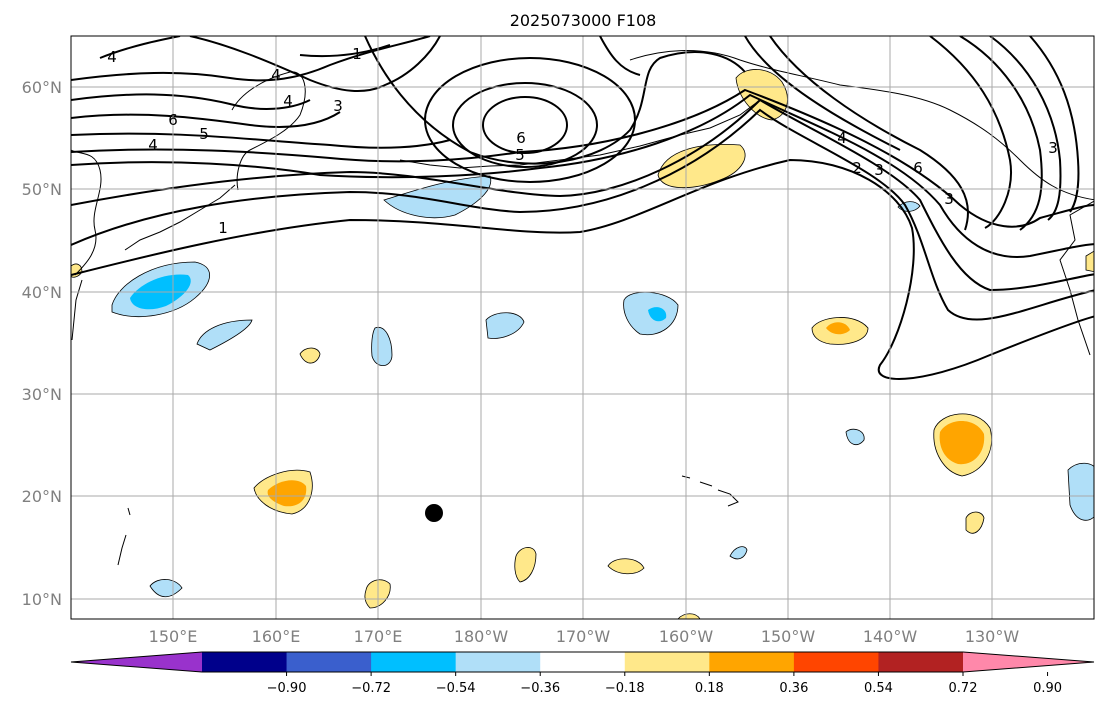 This screenshot has height=712, width=1105. What do you see at coordinates (540, 688) in the screenshot?
I see `colorbar-tick-label: −0.36` at bounding box center [540, 688].